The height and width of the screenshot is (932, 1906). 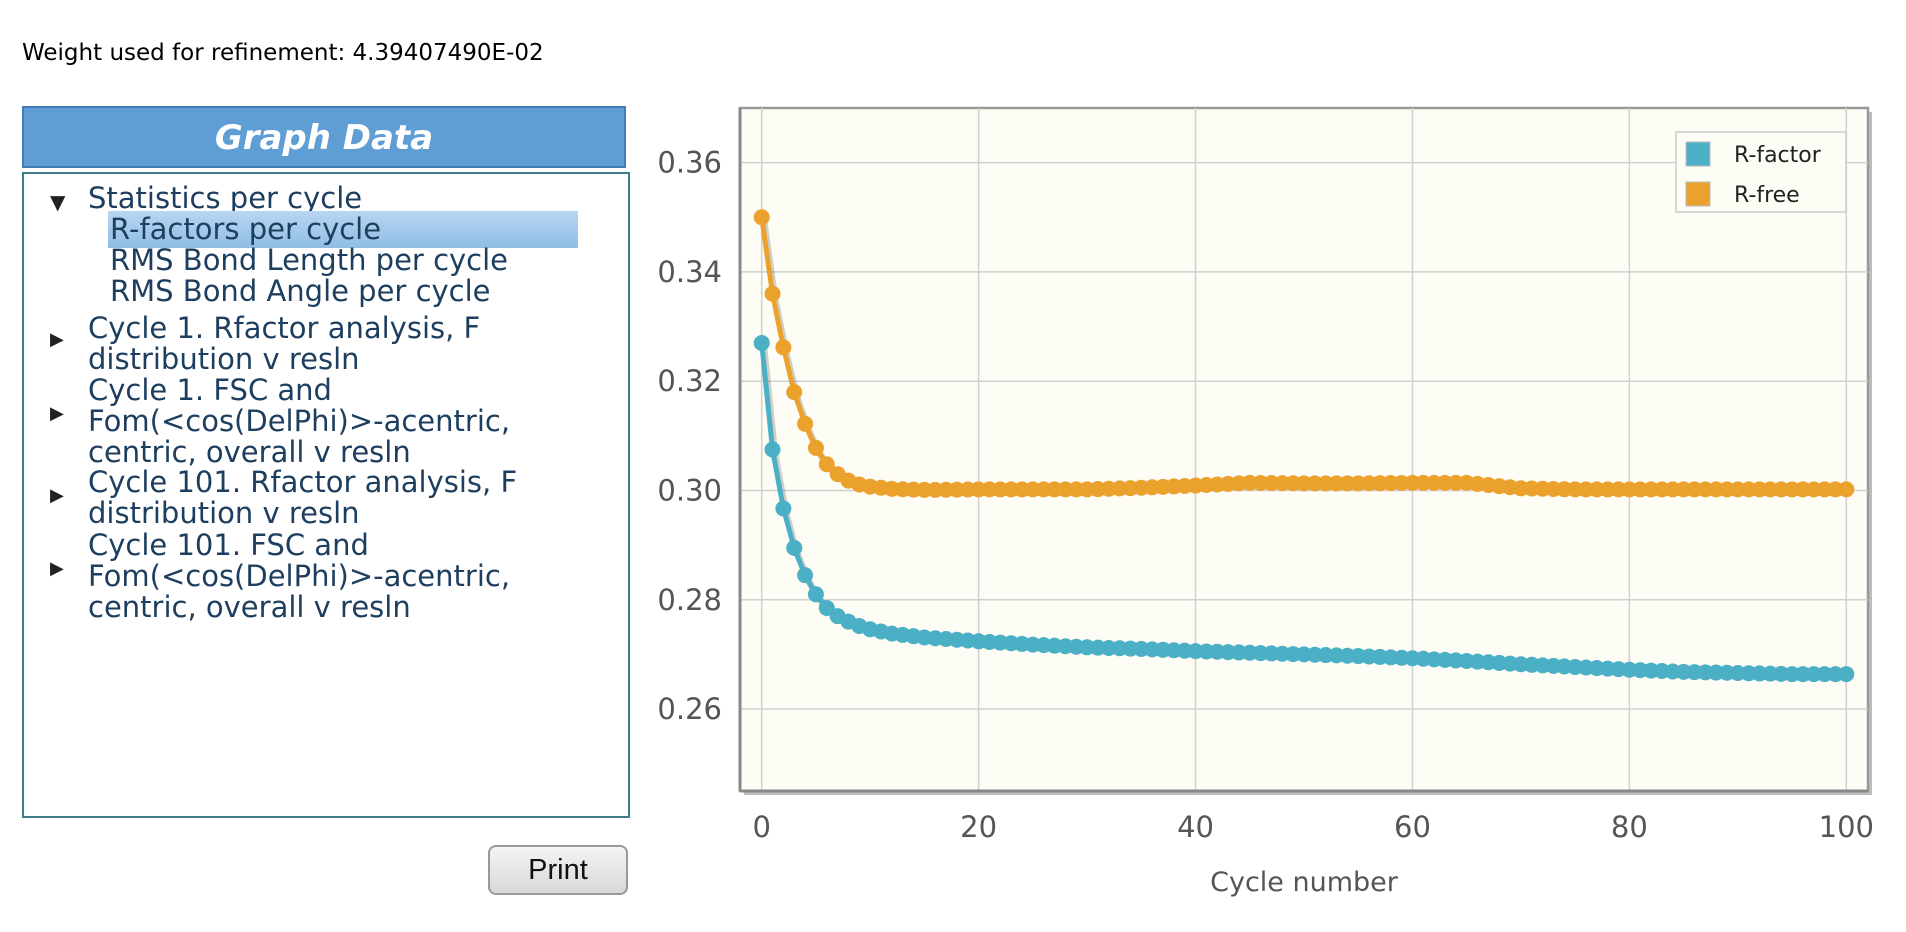 What do you see at coordinates (1629, 827) in the screenshot?
I see `x-tick-label: 80` at bounding box center [1629, 827].